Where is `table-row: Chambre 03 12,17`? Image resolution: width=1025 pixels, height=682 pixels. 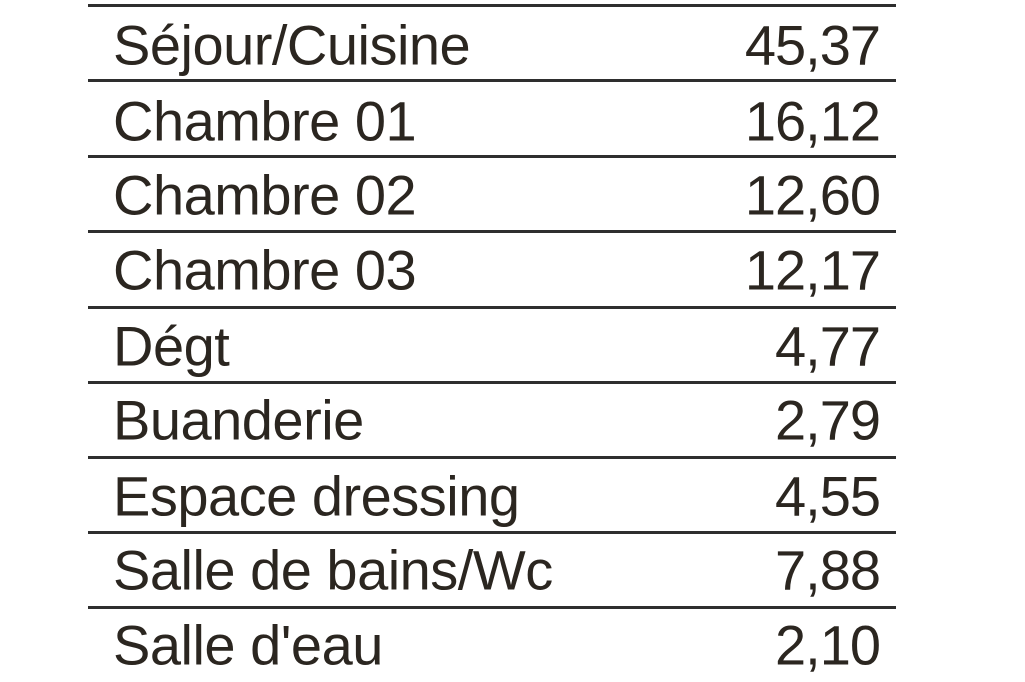 table-row: Chambre 03 12,17 is located at coordinates (492, 270).